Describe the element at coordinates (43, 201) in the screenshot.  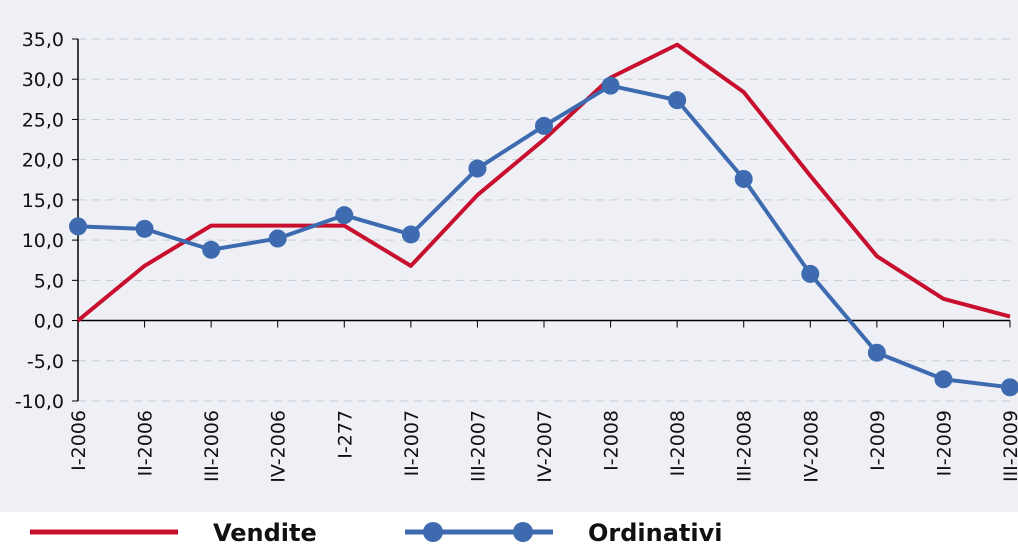
I see `y-tick-label: 15,0` at that location.